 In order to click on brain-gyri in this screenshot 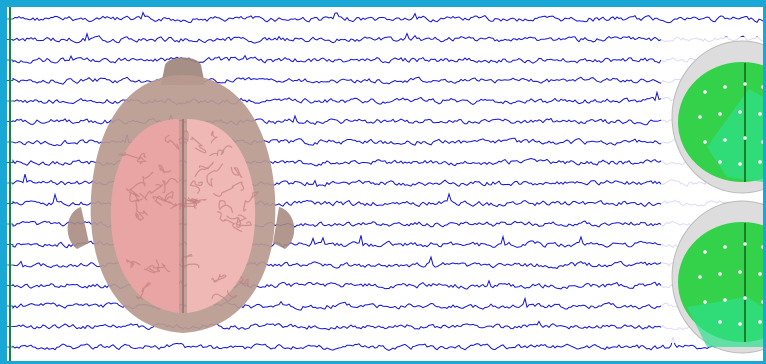, I will do `click(188, 216)`.